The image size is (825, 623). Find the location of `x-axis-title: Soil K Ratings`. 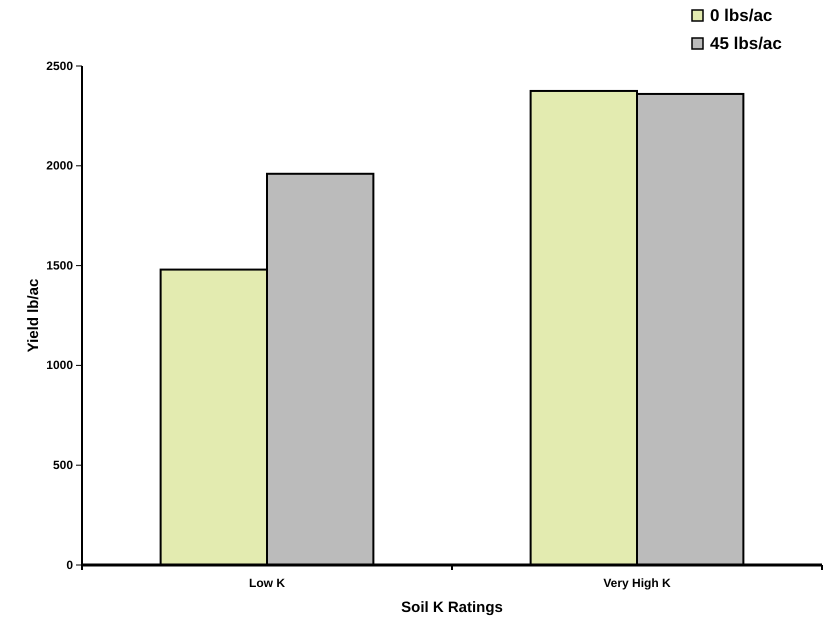

x-axis-title: Soil K Ratings is located at coordinates (452, 607).